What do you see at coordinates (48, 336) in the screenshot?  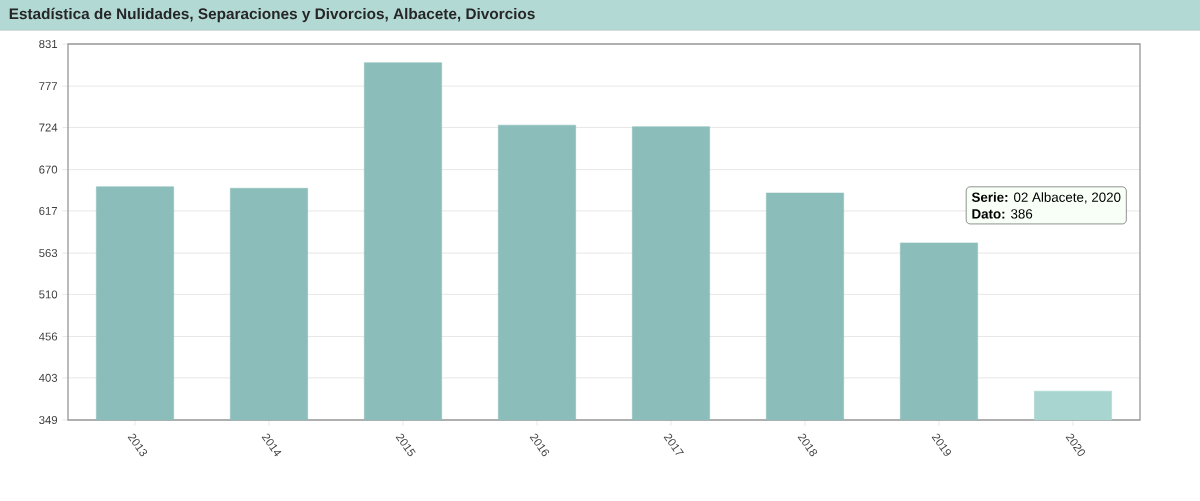 I see `y-tick-label: 456` at bounding box center [48, 336].